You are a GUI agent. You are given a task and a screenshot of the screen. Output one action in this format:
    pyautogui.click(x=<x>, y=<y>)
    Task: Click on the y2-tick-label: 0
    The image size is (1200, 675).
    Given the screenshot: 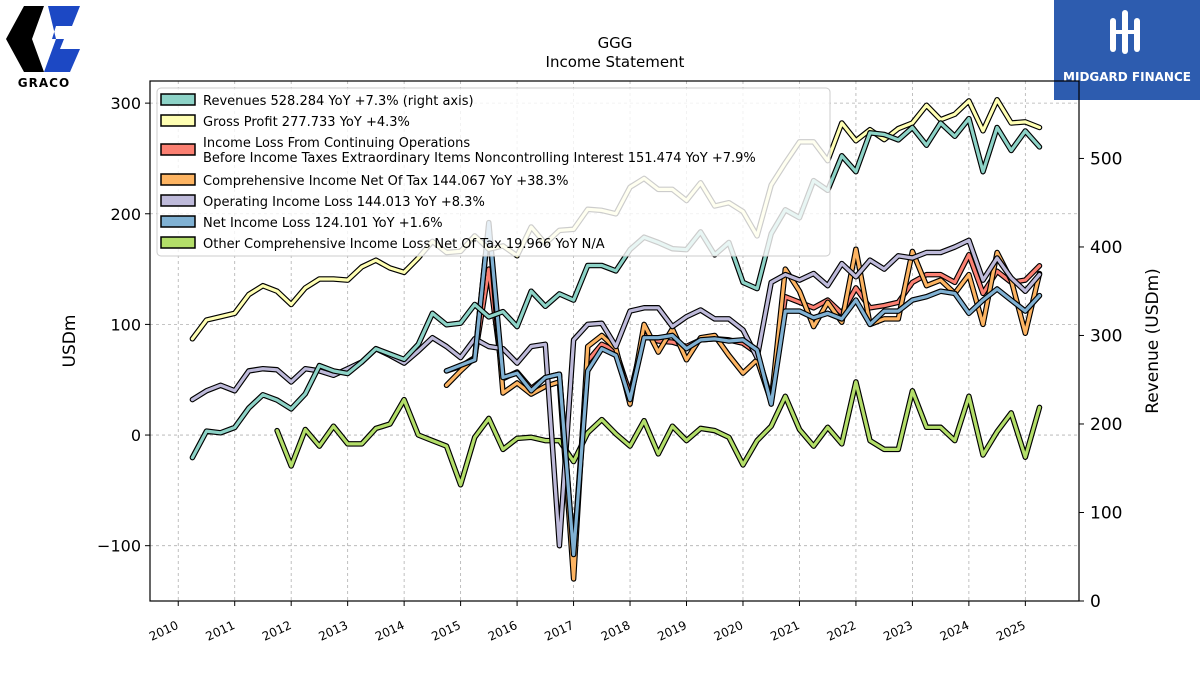 What is the action you would take?
    pyautogui.click(x=1095, y=602)
    